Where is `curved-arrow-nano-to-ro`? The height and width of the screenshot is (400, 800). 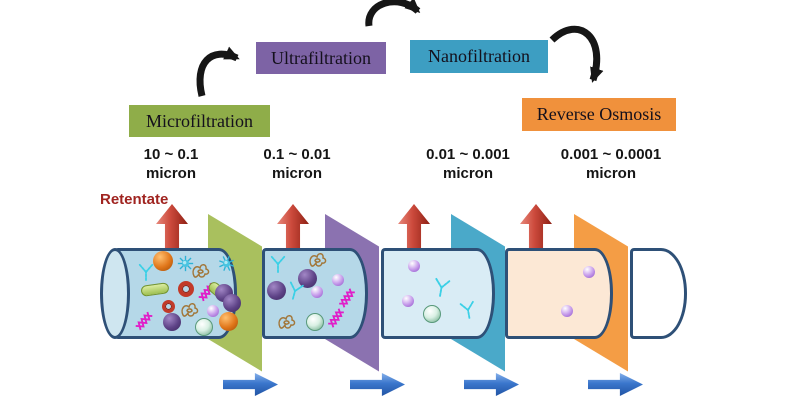 curved-arrow-nano-to-ro is located at coordinates (576, 54).